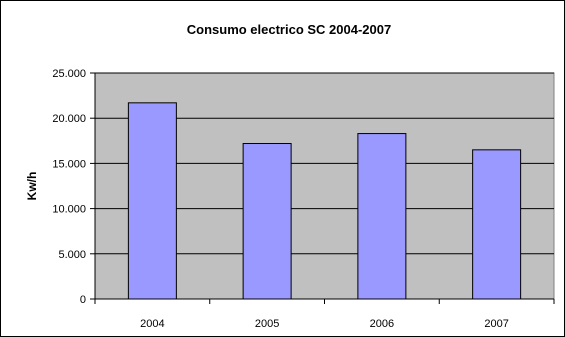  I want to click on bar-2007, so click(497, 224).